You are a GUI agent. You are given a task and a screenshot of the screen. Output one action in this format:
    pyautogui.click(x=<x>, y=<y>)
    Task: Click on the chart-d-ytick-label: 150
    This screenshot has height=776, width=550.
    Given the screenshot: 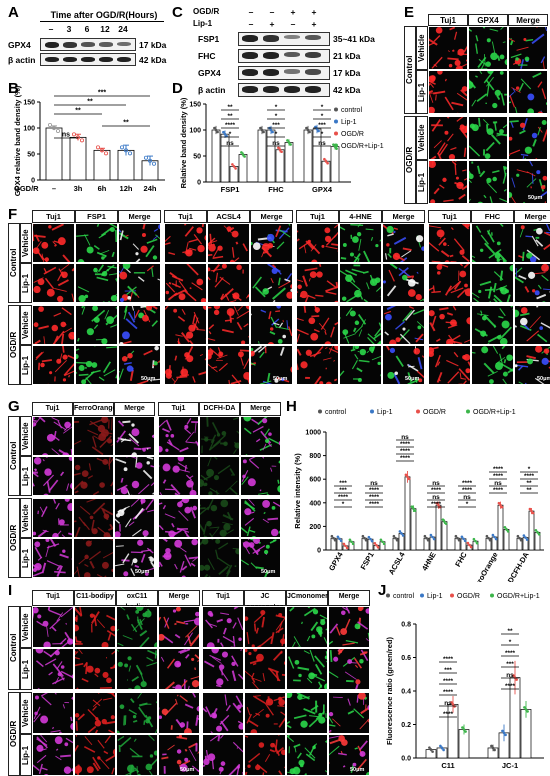 What is the action you would take?
    pyautogui.click(x=195, y=105)
    